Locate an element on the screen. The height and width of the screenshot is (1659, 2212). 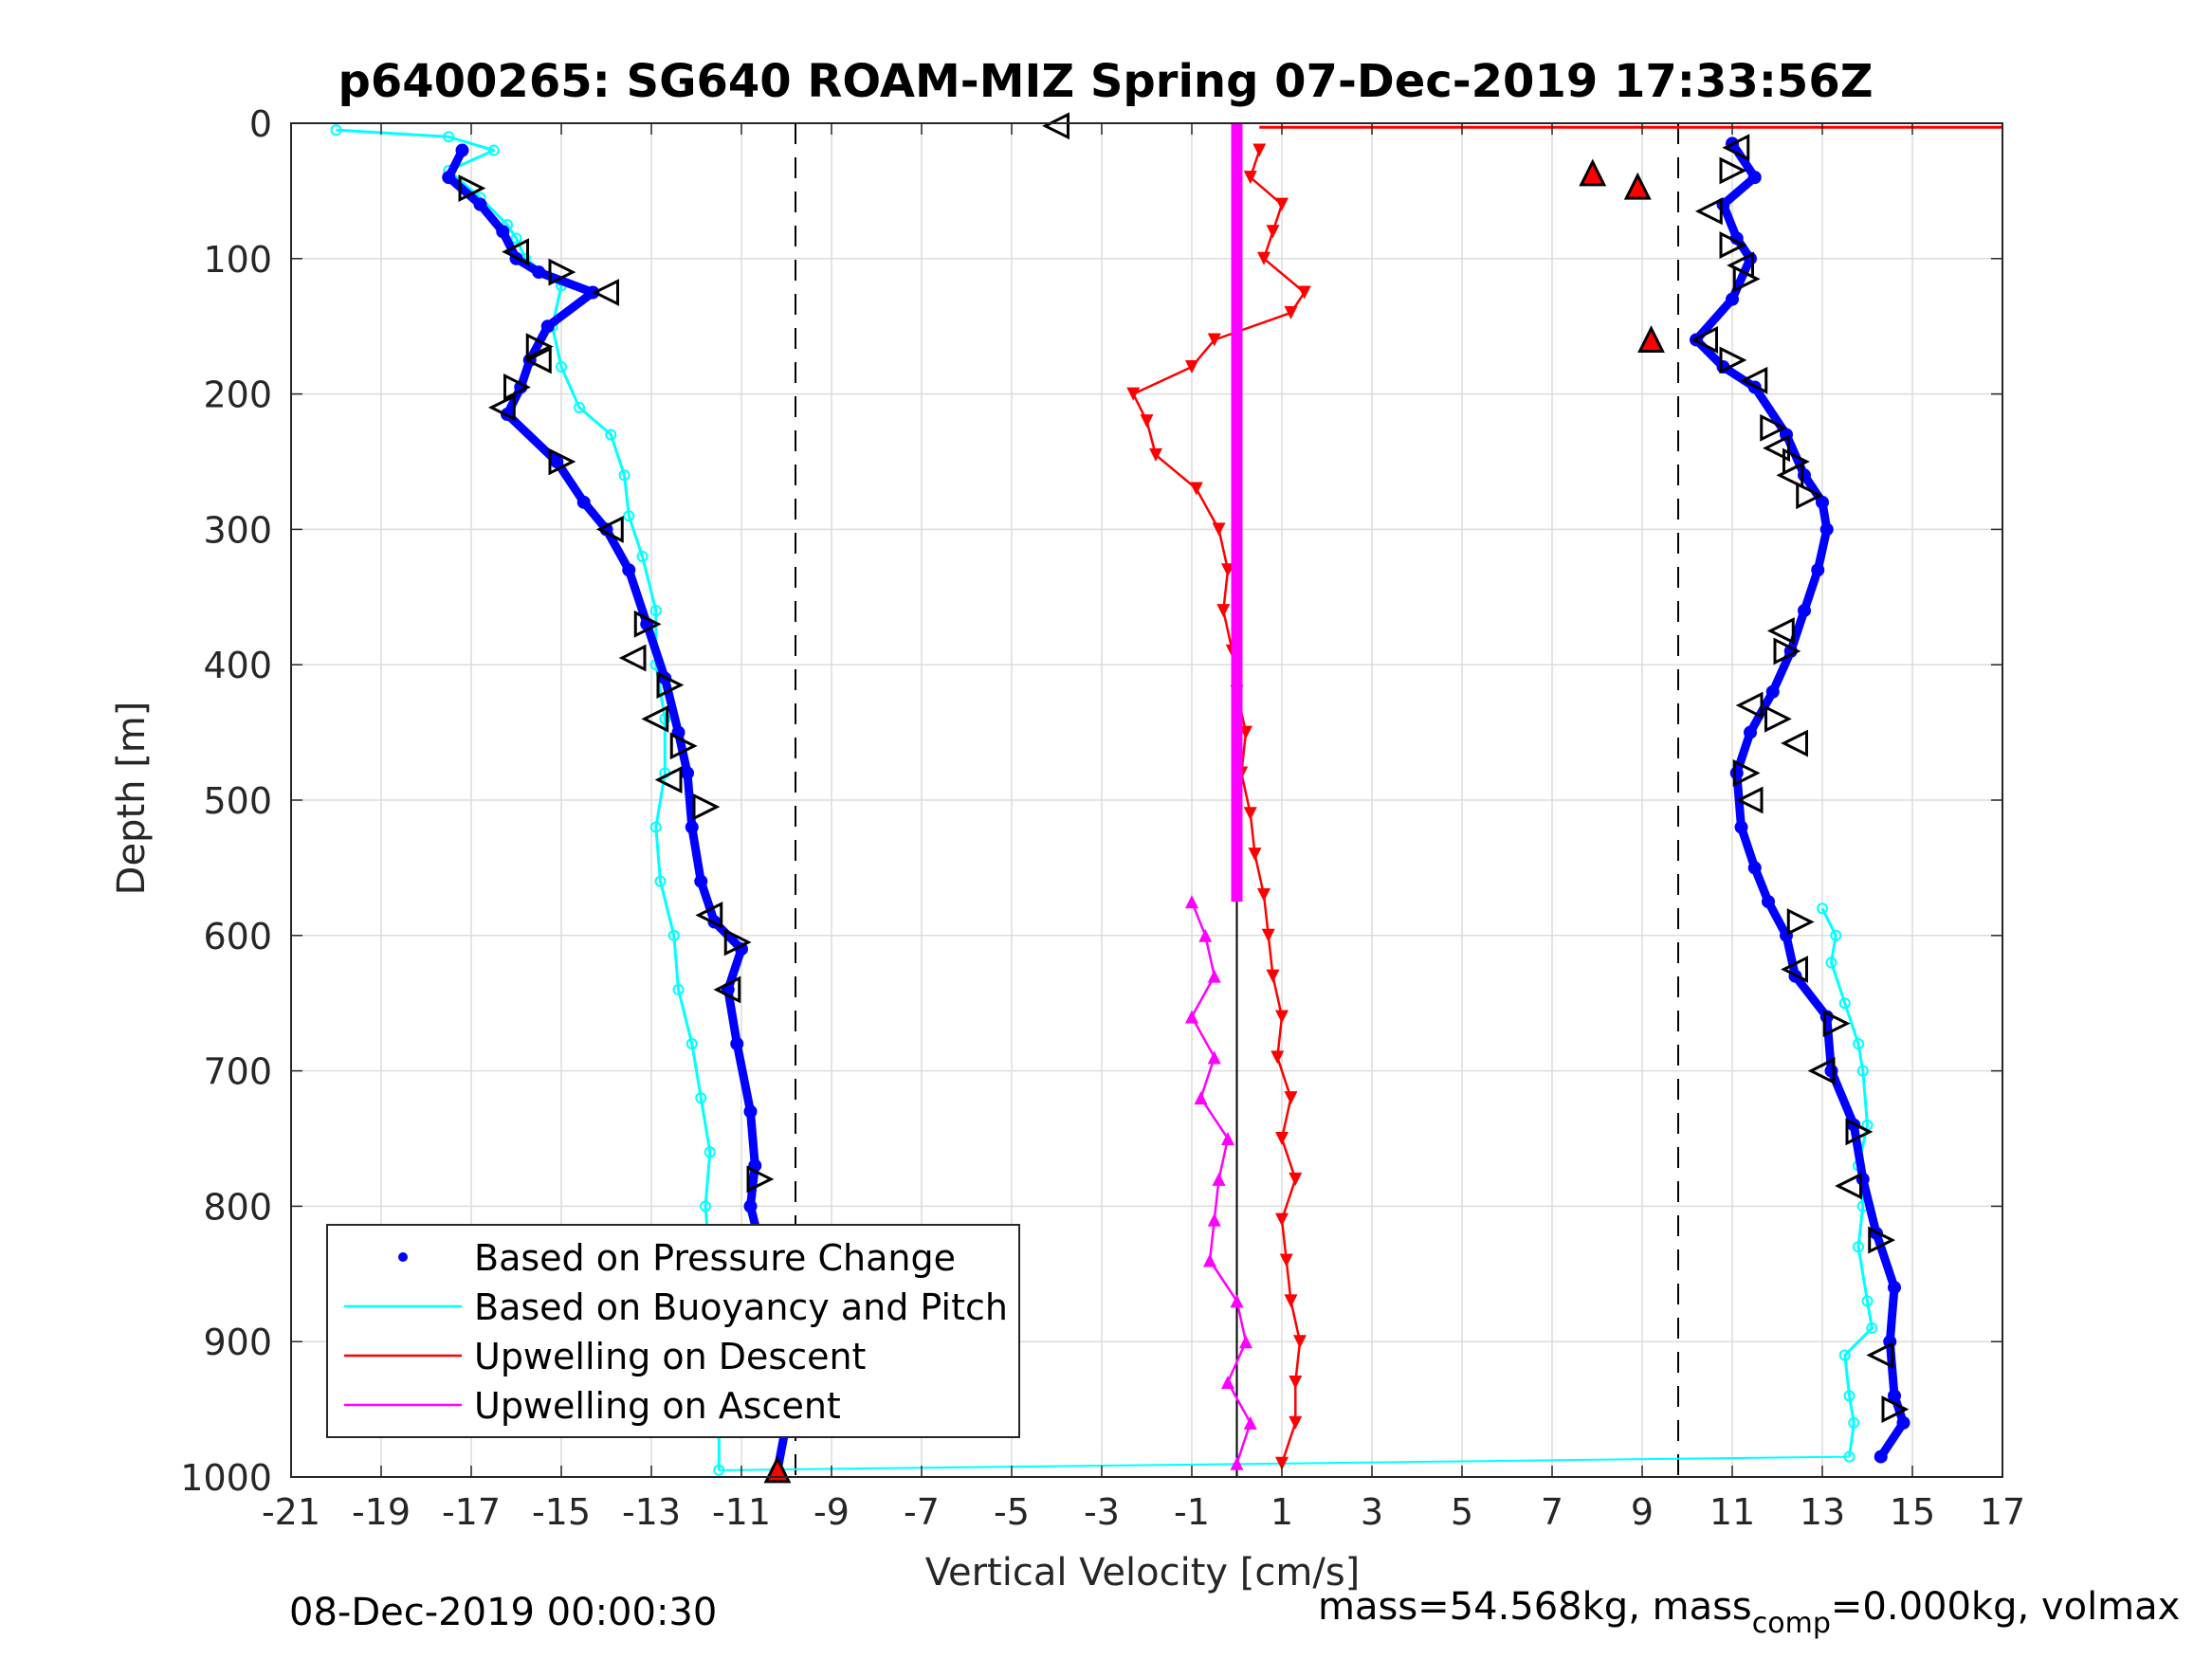
legend-box is located at coordinates (673, 1331).